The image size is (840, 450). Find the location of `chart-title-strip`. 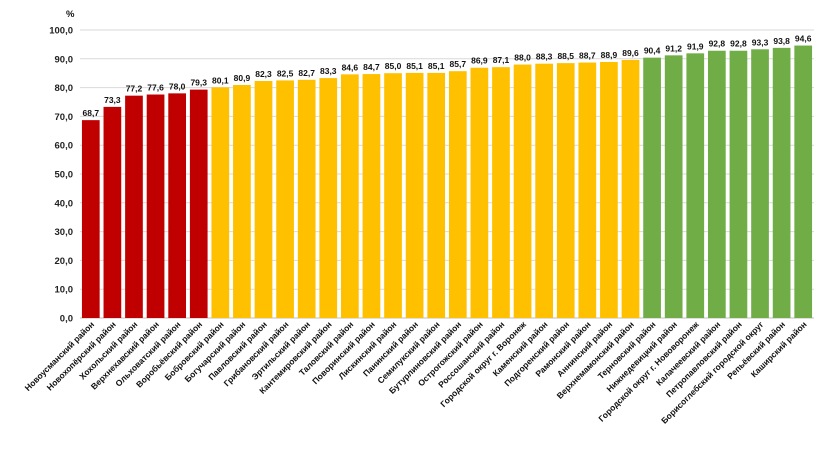

chart-title-strip is located at coordinates (420, 4).